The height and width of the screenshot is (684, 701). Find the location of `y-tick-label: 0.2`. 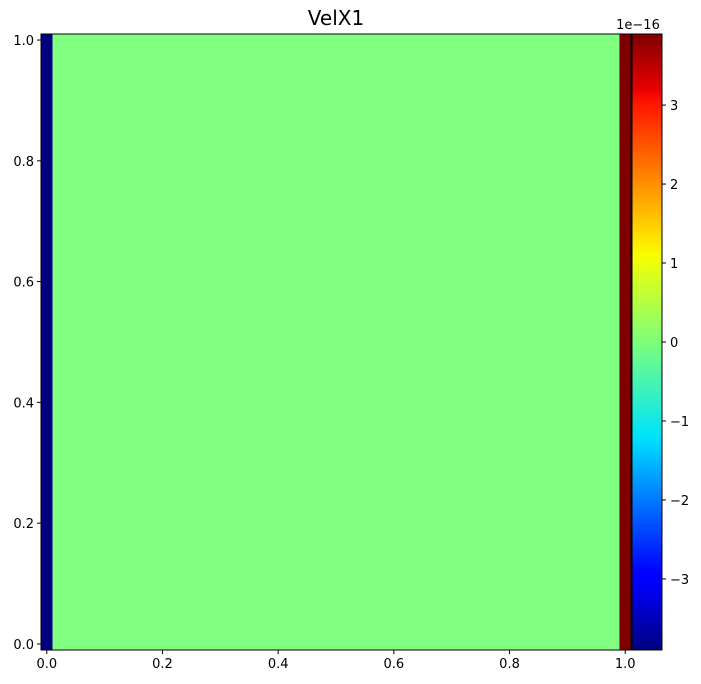

y-tick-label: 0.2 is located at coordinates (23, 524).